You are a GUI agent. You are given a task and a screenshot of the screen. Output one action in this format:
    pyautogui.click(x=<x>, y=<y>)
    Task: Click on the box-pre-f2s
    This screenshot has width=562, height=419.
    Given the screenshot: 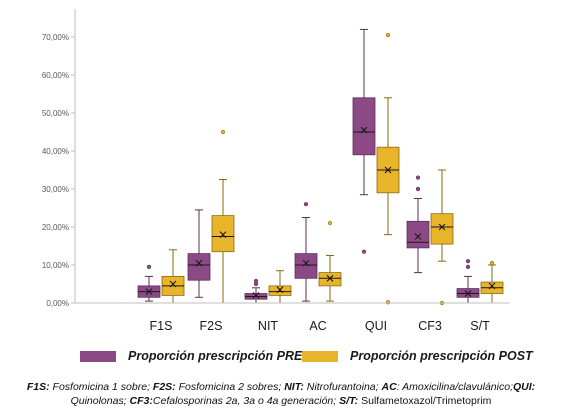 What is the action you would take?
    pyautogui.click(x=199, y=253)
    